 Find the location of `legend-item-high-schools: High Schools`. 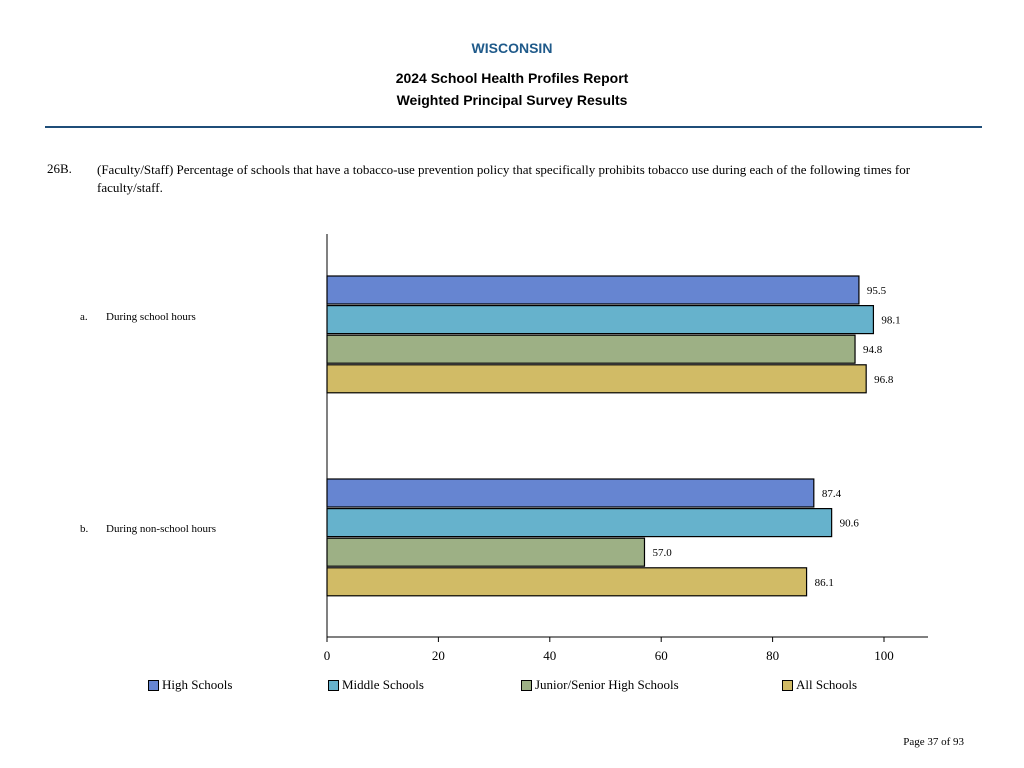

legend-item-high-schools: High Schools is located at coordinates (190, 685).